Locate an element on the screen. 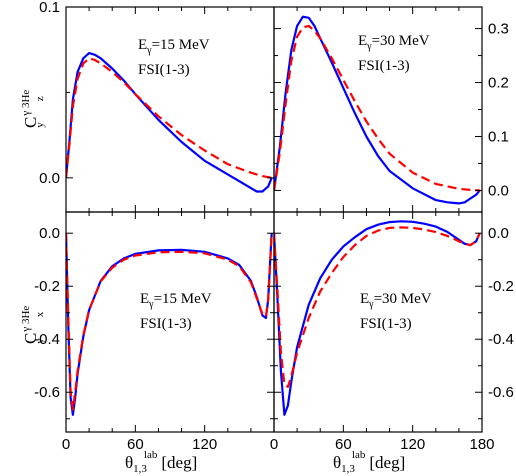 The width and height of the screenshot is (516, 476). x-axis-title-right-main: θ is located at coordinates (337, 462).